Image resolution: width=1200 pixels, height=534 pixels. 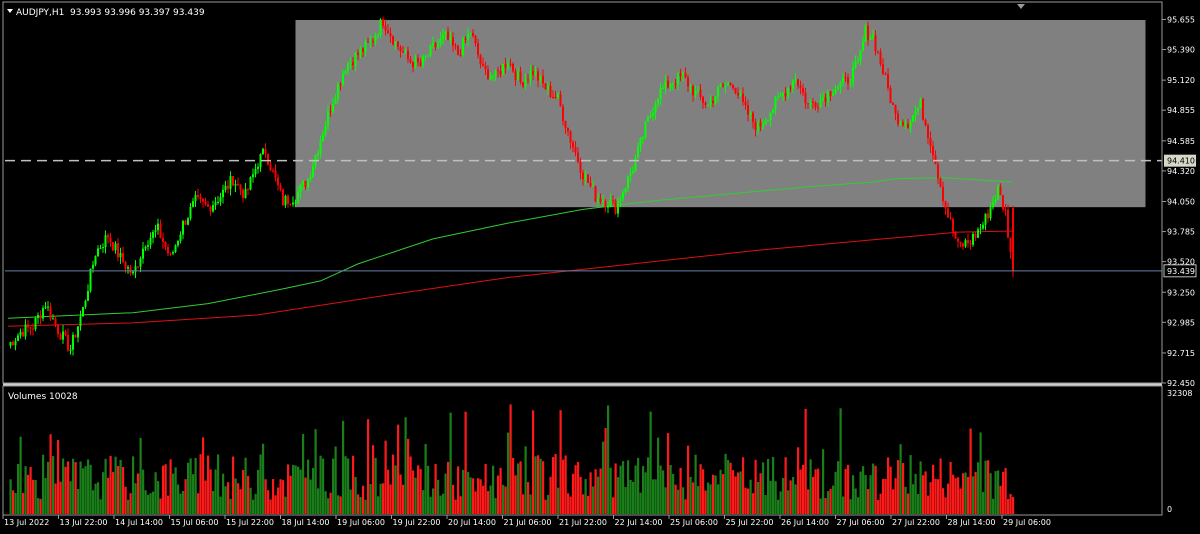 What do you see at coordinates (1181, 161) in the screenshot?
I see `level-price-tag-label: 94.410` at bounding box center [1181, 161].